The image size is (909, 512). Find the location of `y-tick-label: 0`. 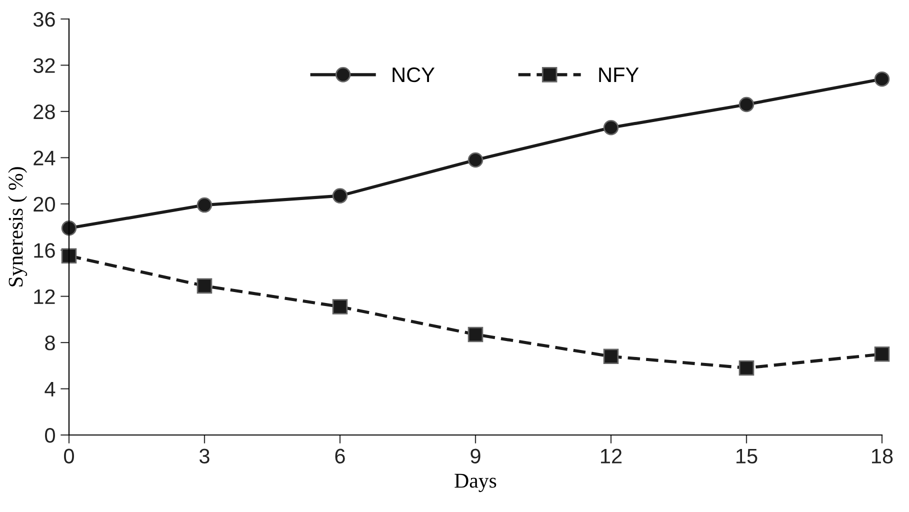

y-tick-label: 0 is located at coordinates (50, 435).